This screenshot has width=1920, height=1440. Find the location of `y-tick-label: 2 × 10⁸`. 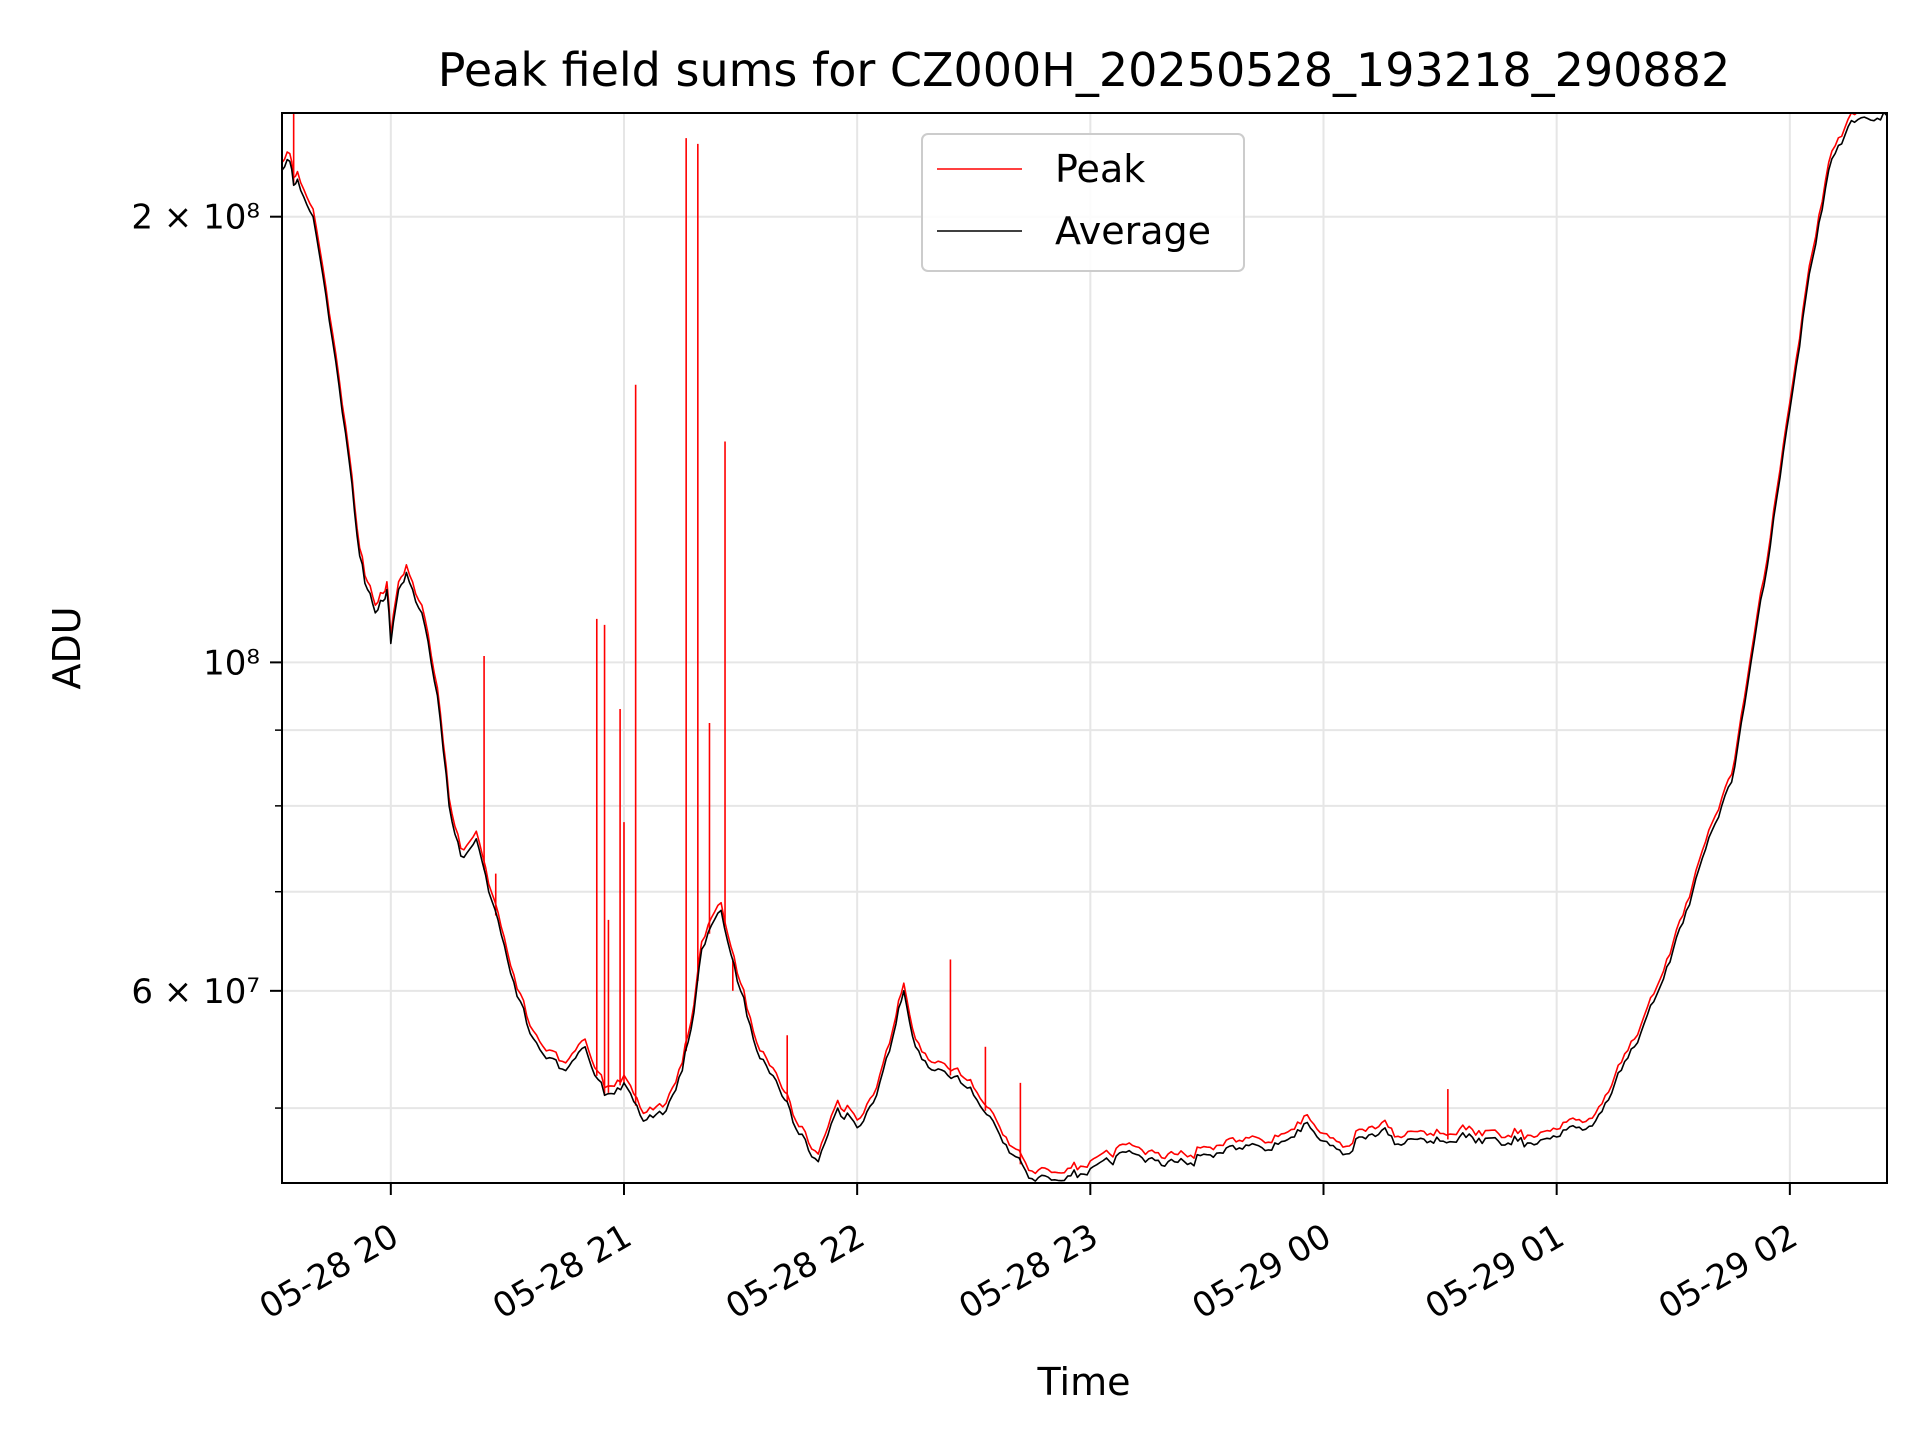

y-tick-label: 2 × 10⁸ is located at coordinates (195, 218).